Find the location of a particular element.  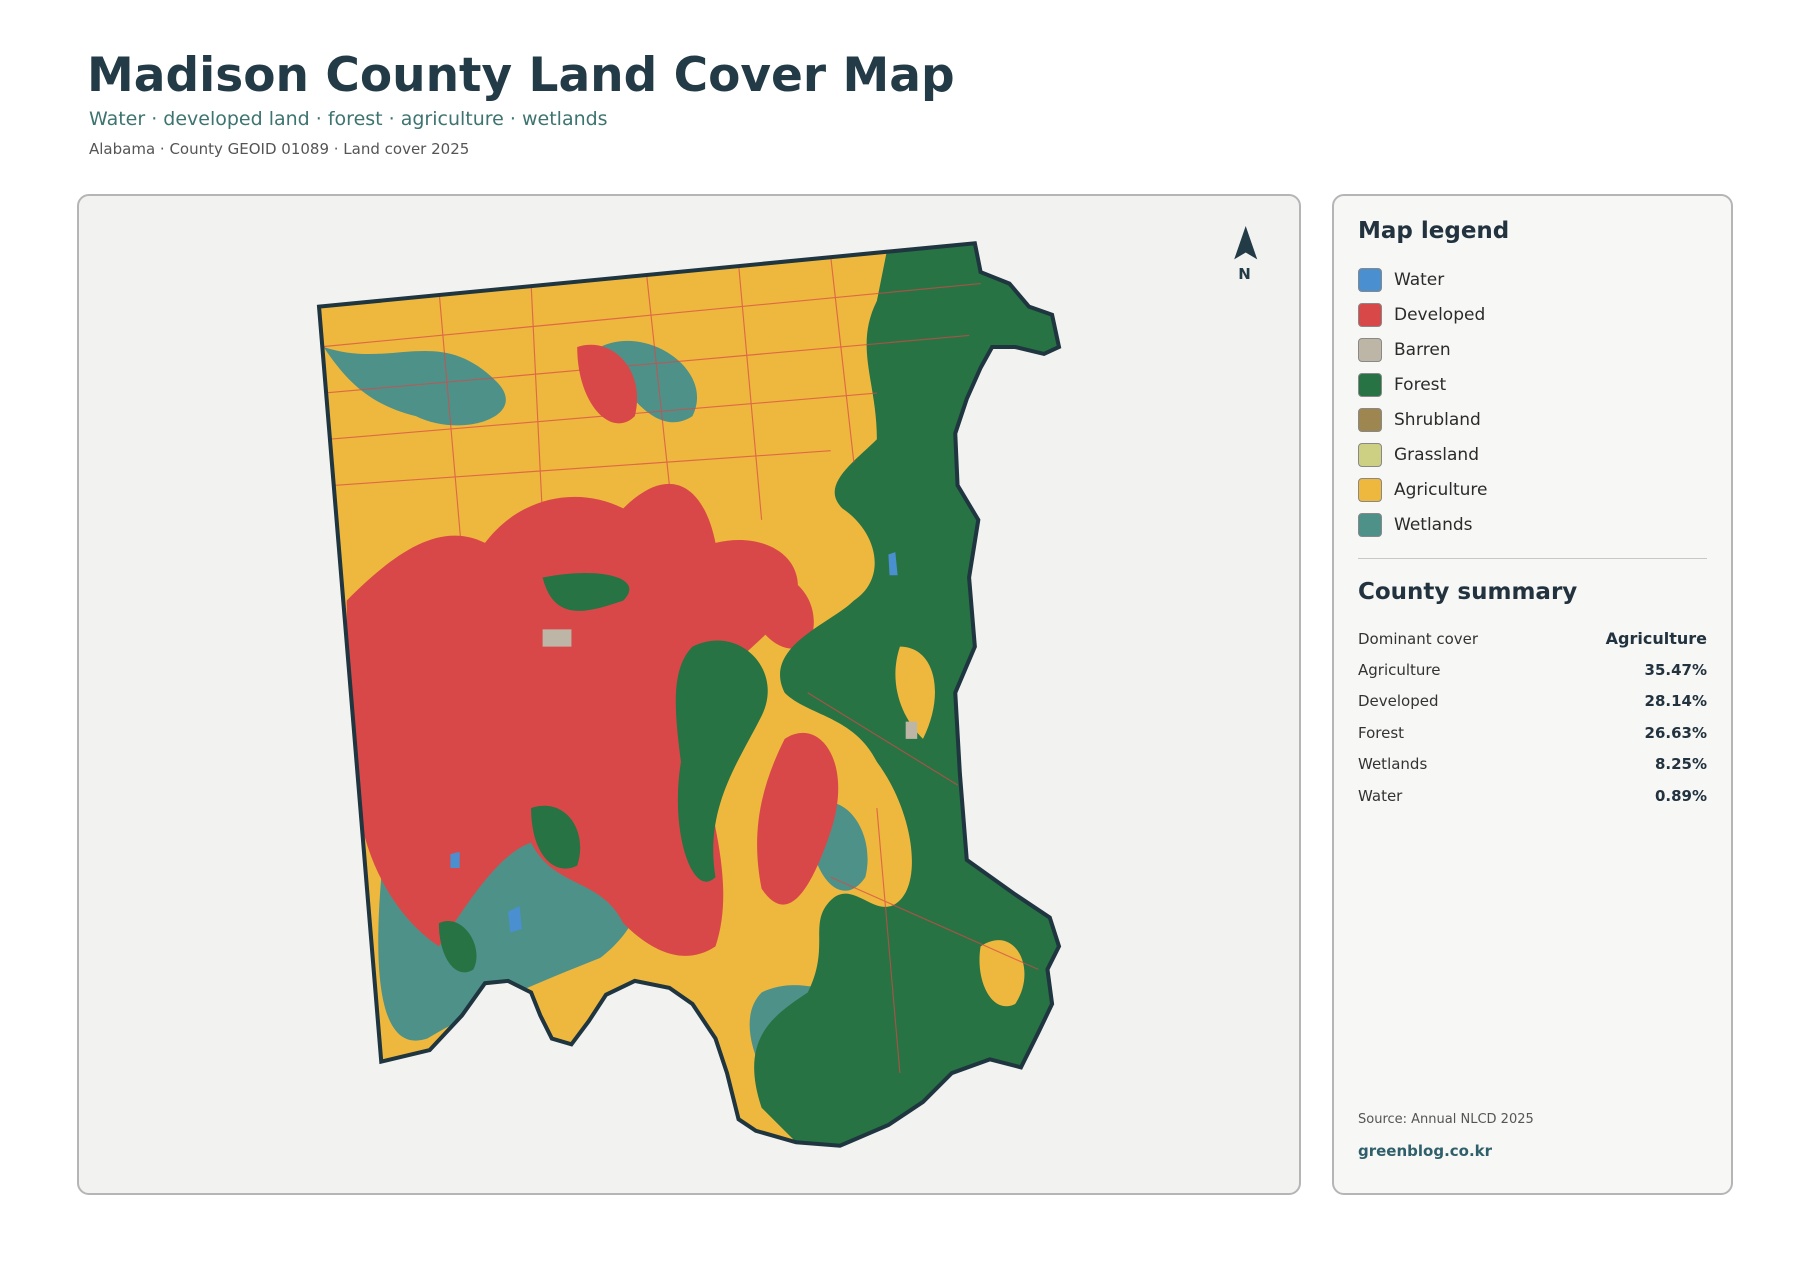

summary-label: Forest is located at coordinates (1381, 732).